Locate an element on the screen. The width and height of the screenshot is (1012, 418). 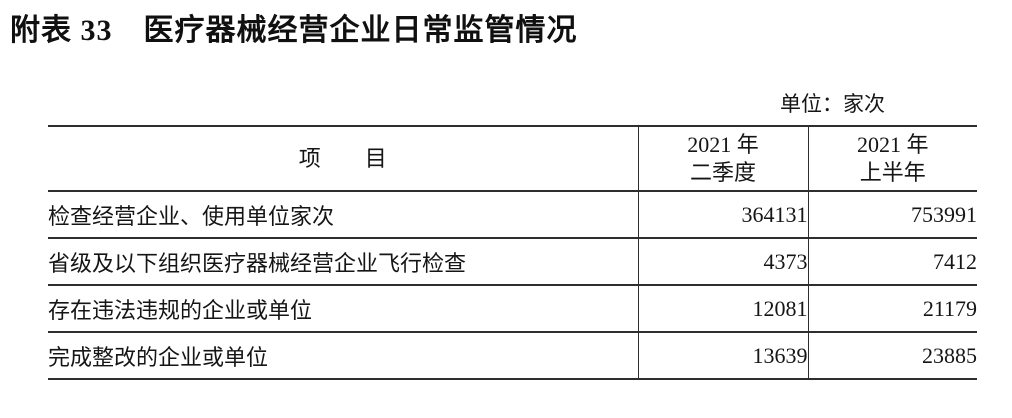
table-header: 项 目 2021 年 二季度 2021 年 上半年 is located at coordinates (512, 158).